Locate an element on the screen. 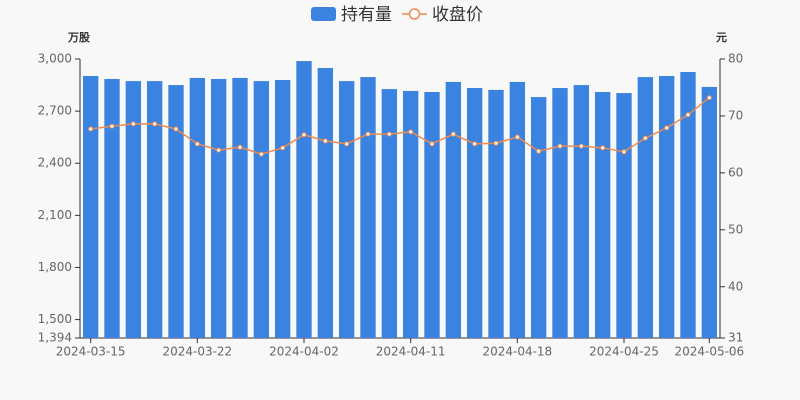 The image size is (800, 400). y-tick-label: 2,700 is located at coordinates (55, 111).